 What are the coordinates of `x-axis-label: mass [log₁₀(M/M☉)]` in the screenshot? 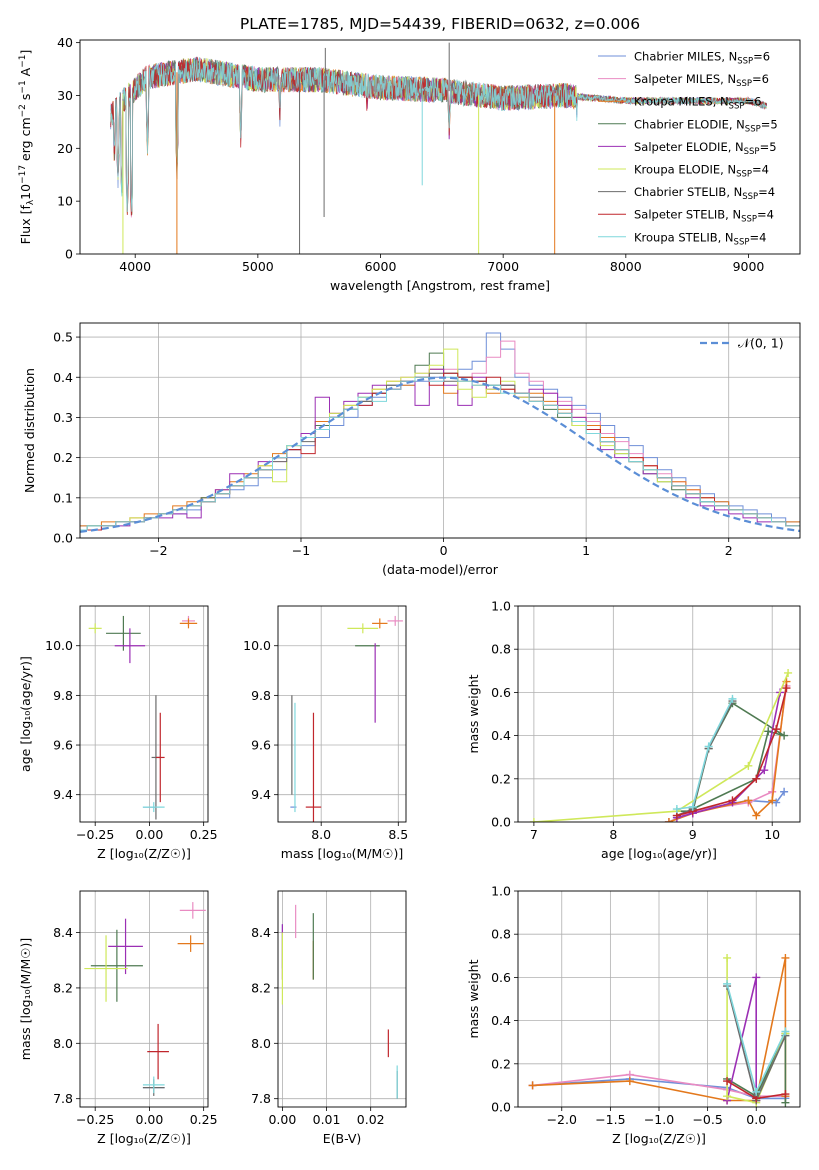 It's located at (342, 853).